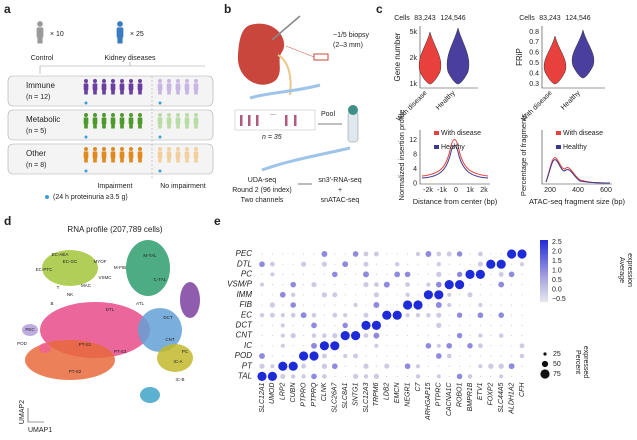 The width and height of the screenshot is (637, 440). I want to click on gene-label: PTPRQ, so click(314, 394).